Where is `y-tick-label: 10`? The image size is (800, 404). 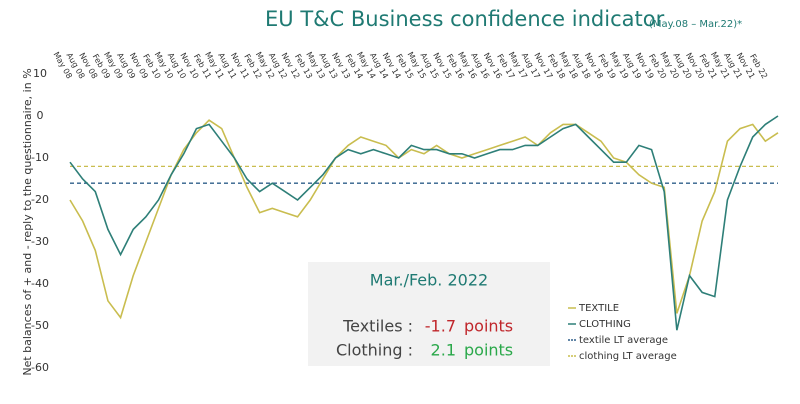 y-tick-label: 10 is located at coordinates (40, 73).